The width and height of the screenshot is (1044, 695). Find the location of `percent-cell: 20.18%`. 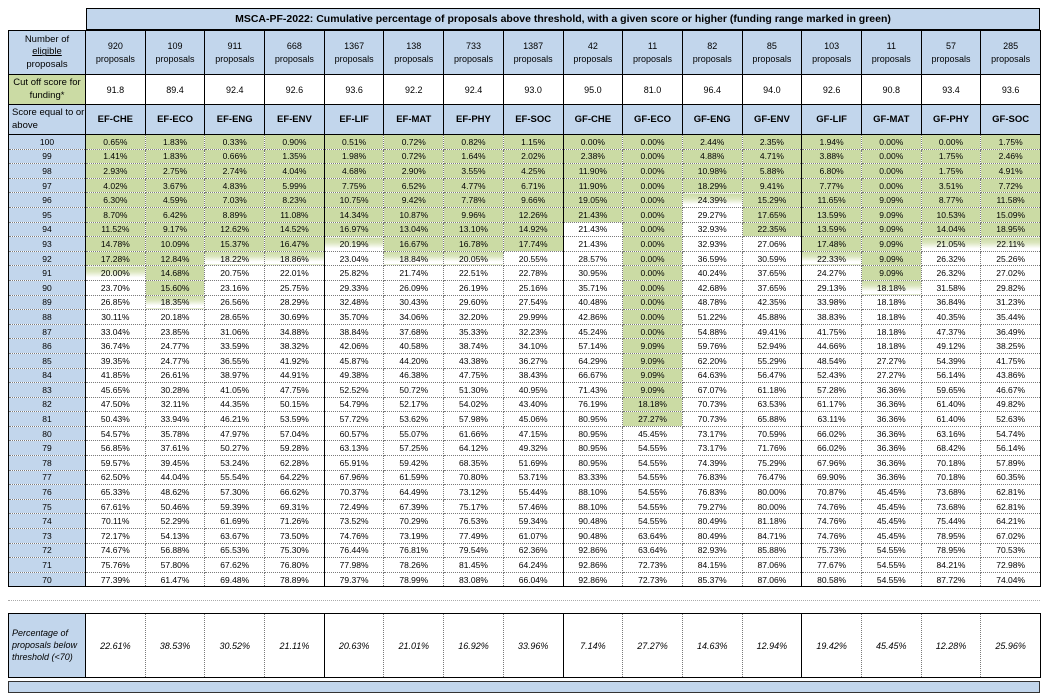

percent-cell: 20.18% is located at coordinates (175, 317).